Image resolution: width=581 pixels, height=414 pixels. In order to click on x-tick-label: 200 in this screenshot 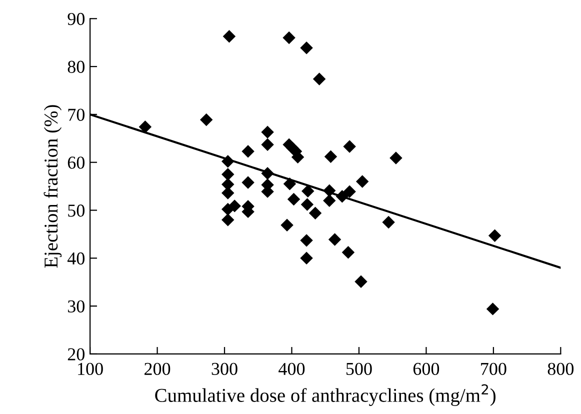, I will do `click(157, 369)`.